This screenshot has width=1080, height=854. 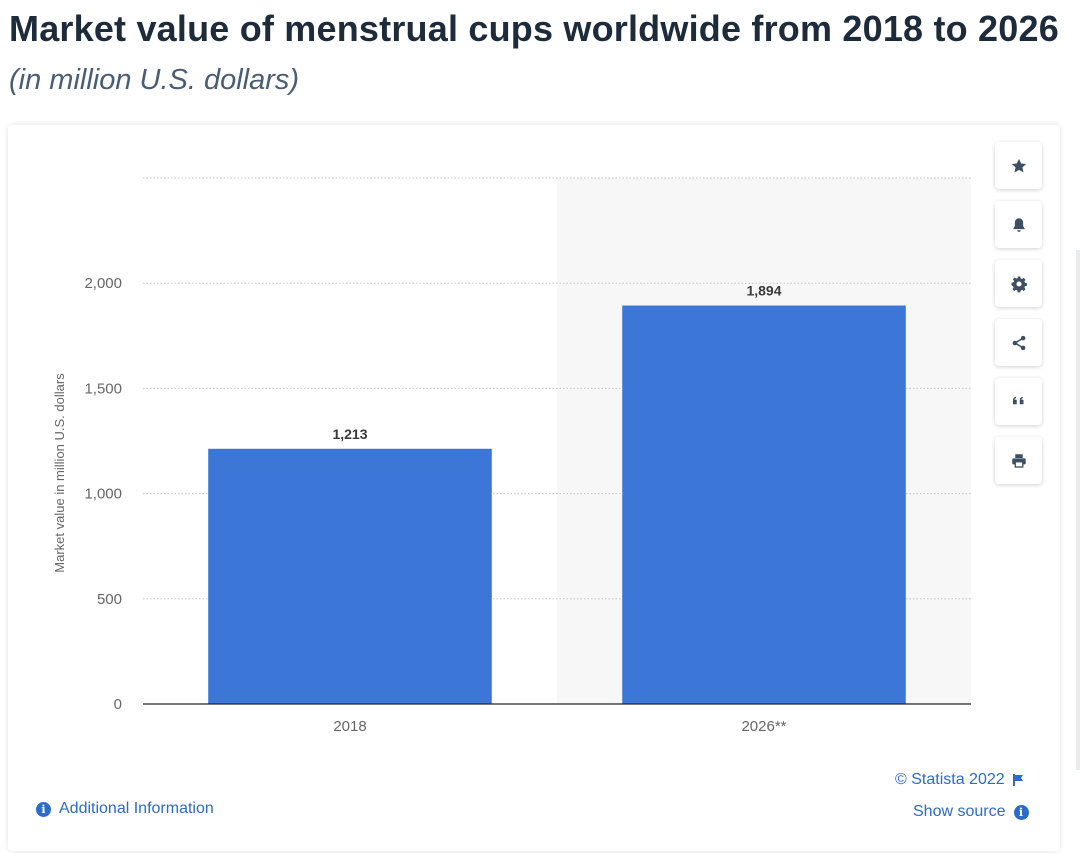 I want to click on quote-icon, so click(x=1017, y=400).